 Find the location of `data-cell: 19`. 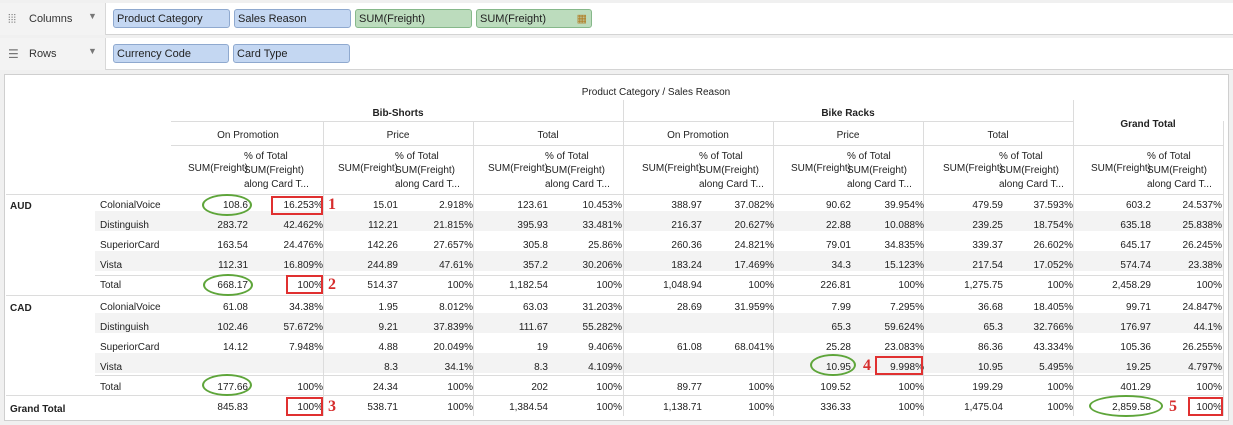

data-cell: 19 is located at coordinates (542, 347).